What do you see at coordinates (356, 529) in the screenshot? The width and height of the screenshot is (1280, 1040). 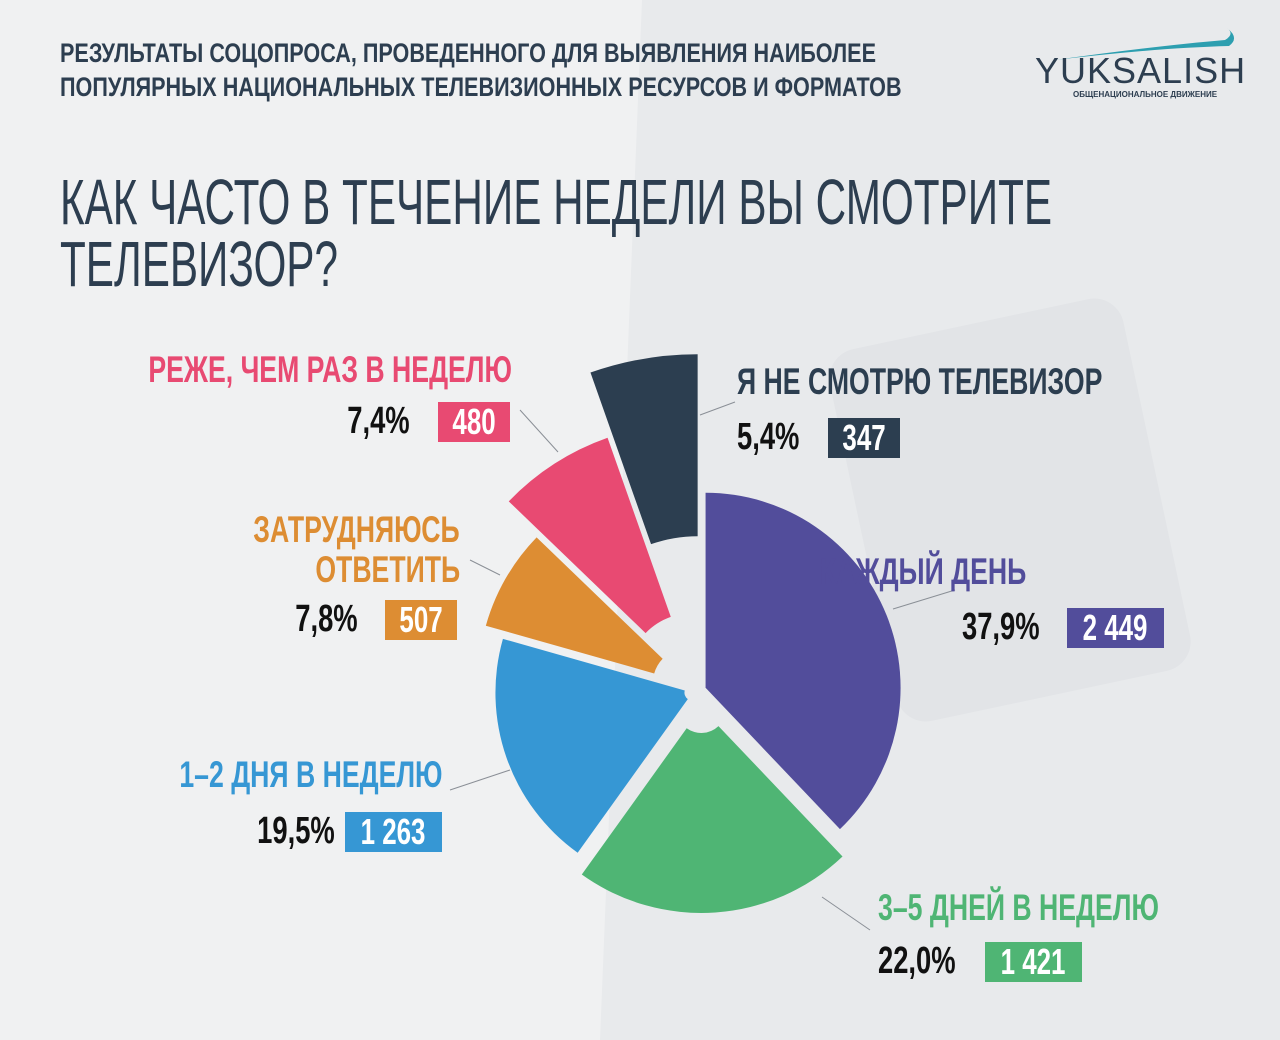 I see `label-hard-to-answer-1: ЗАТРУДНЯЮСЬ` at bounding box center [356, 529].